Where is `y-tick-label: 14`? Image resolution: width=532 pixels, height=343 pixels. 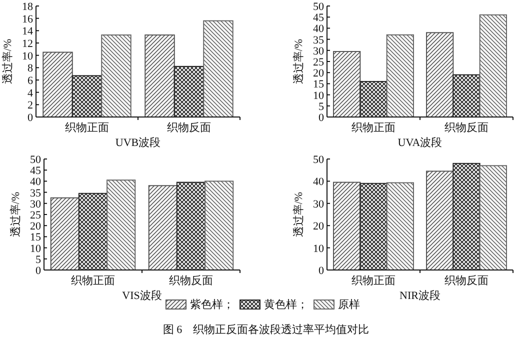 y-tick-label: 14 is located at coordinates (28, 32).